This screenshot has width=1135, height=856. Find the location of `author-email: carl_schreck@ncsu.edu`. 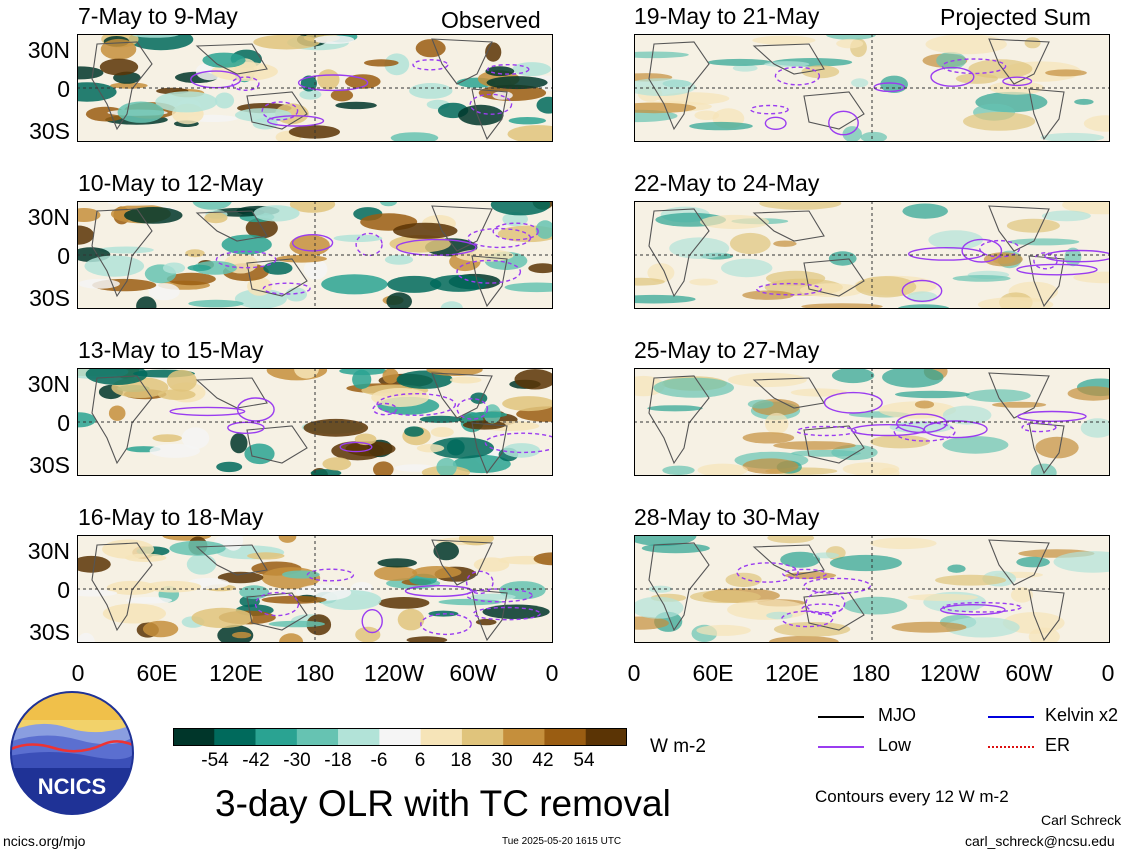

author-email: carl_schreck@ncsu.edu is located at coordinates (1040, 841).